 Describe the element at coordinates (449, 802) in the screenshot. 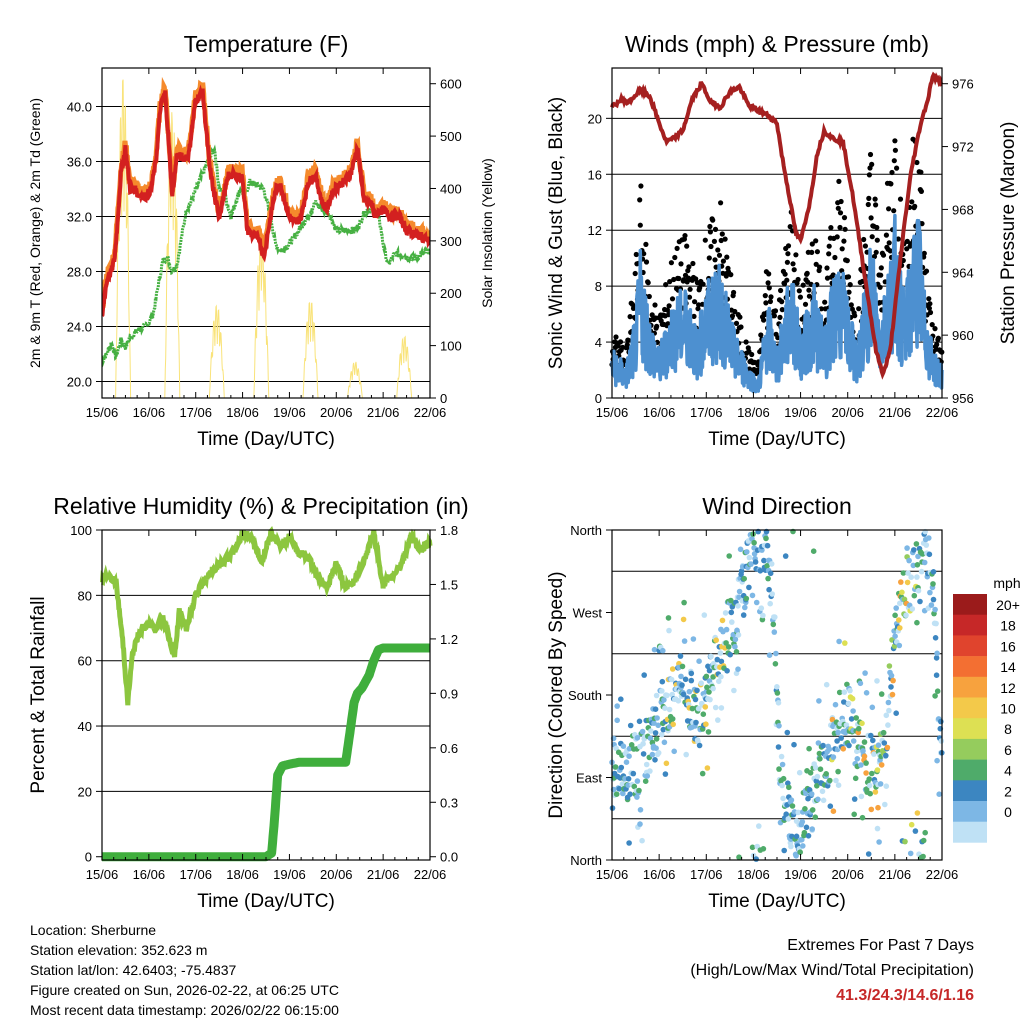

I see `y2-tick-label: 0.3` at that location.